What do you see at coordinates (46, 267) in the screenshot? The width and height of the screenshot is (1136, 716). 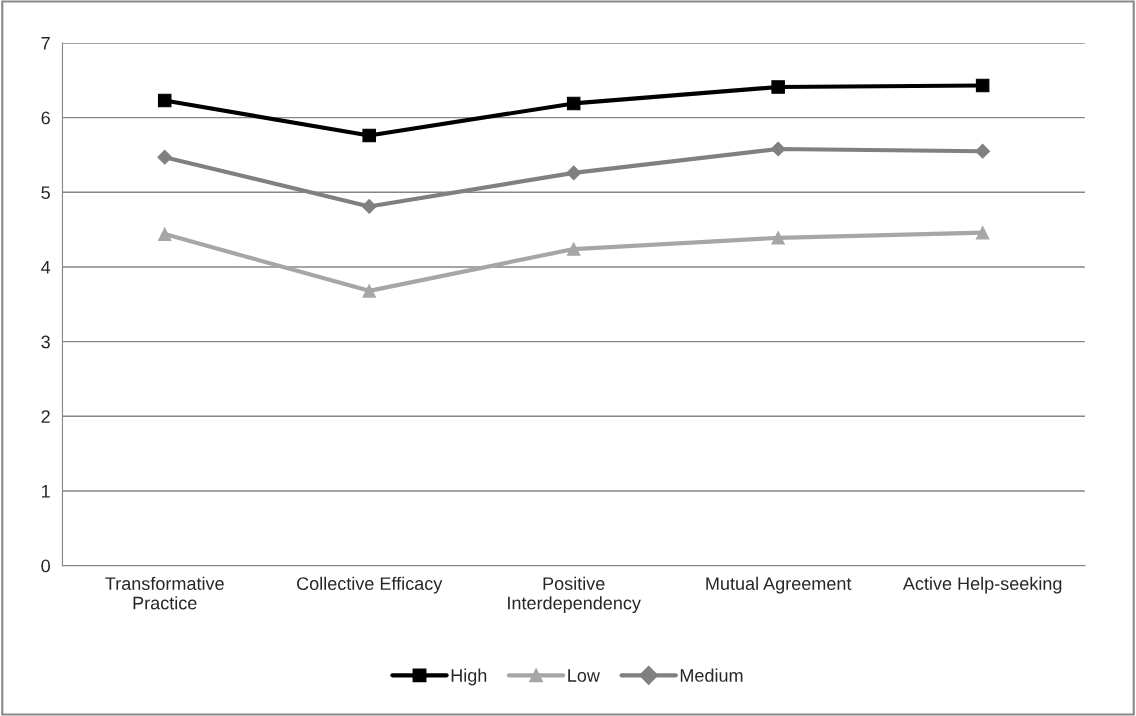 I see `y-tick-label: 4` at bounding box center [46, 267].